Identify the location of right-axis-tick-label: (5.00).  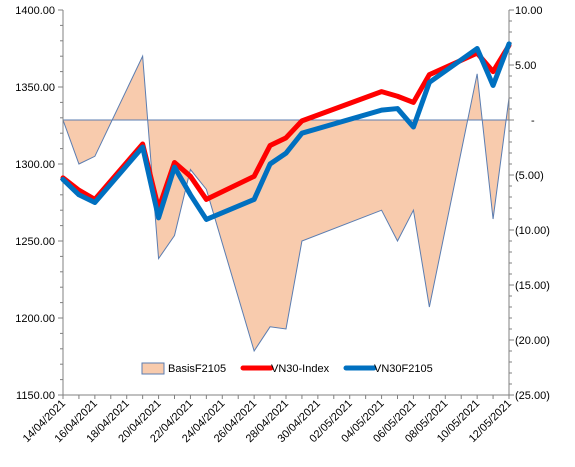
(529, 176).